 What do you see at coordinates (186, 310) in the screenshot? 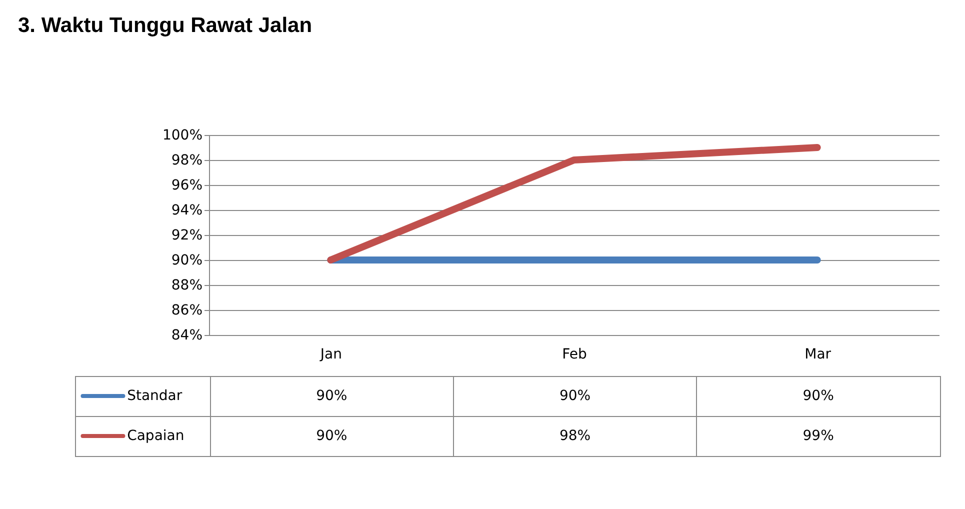
I see `y-tick-label: 86%` at bounding box center [186, 310].